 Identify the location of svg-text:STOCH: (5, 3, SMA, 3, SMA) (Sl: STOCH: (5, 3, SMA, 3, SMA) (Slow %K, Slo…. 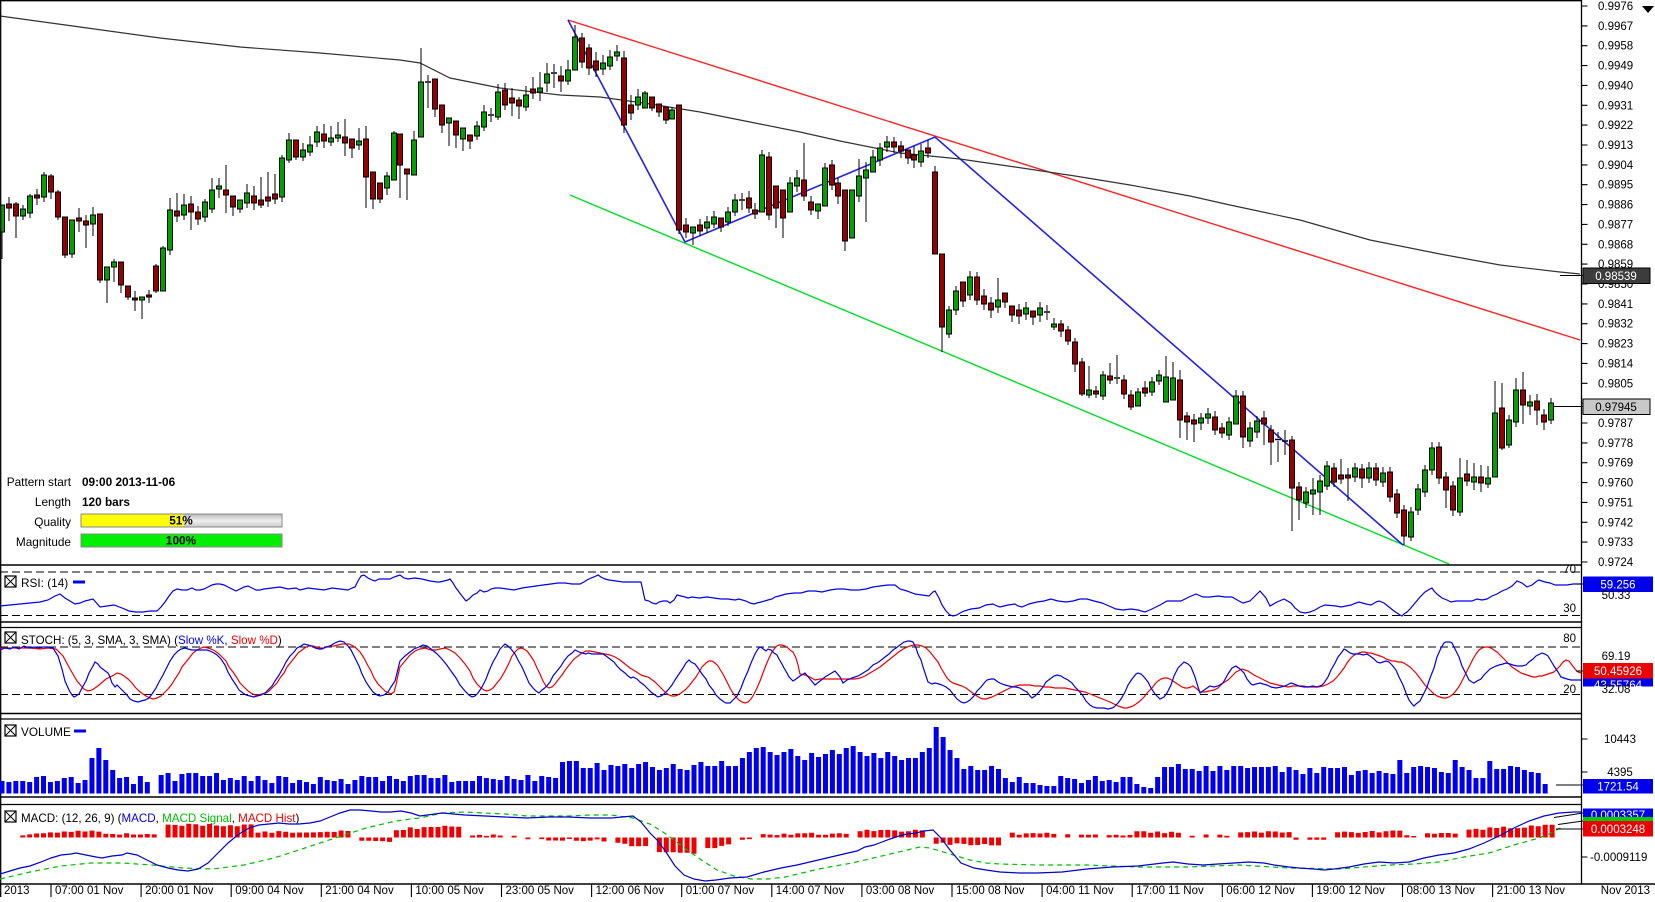
(151, 640).